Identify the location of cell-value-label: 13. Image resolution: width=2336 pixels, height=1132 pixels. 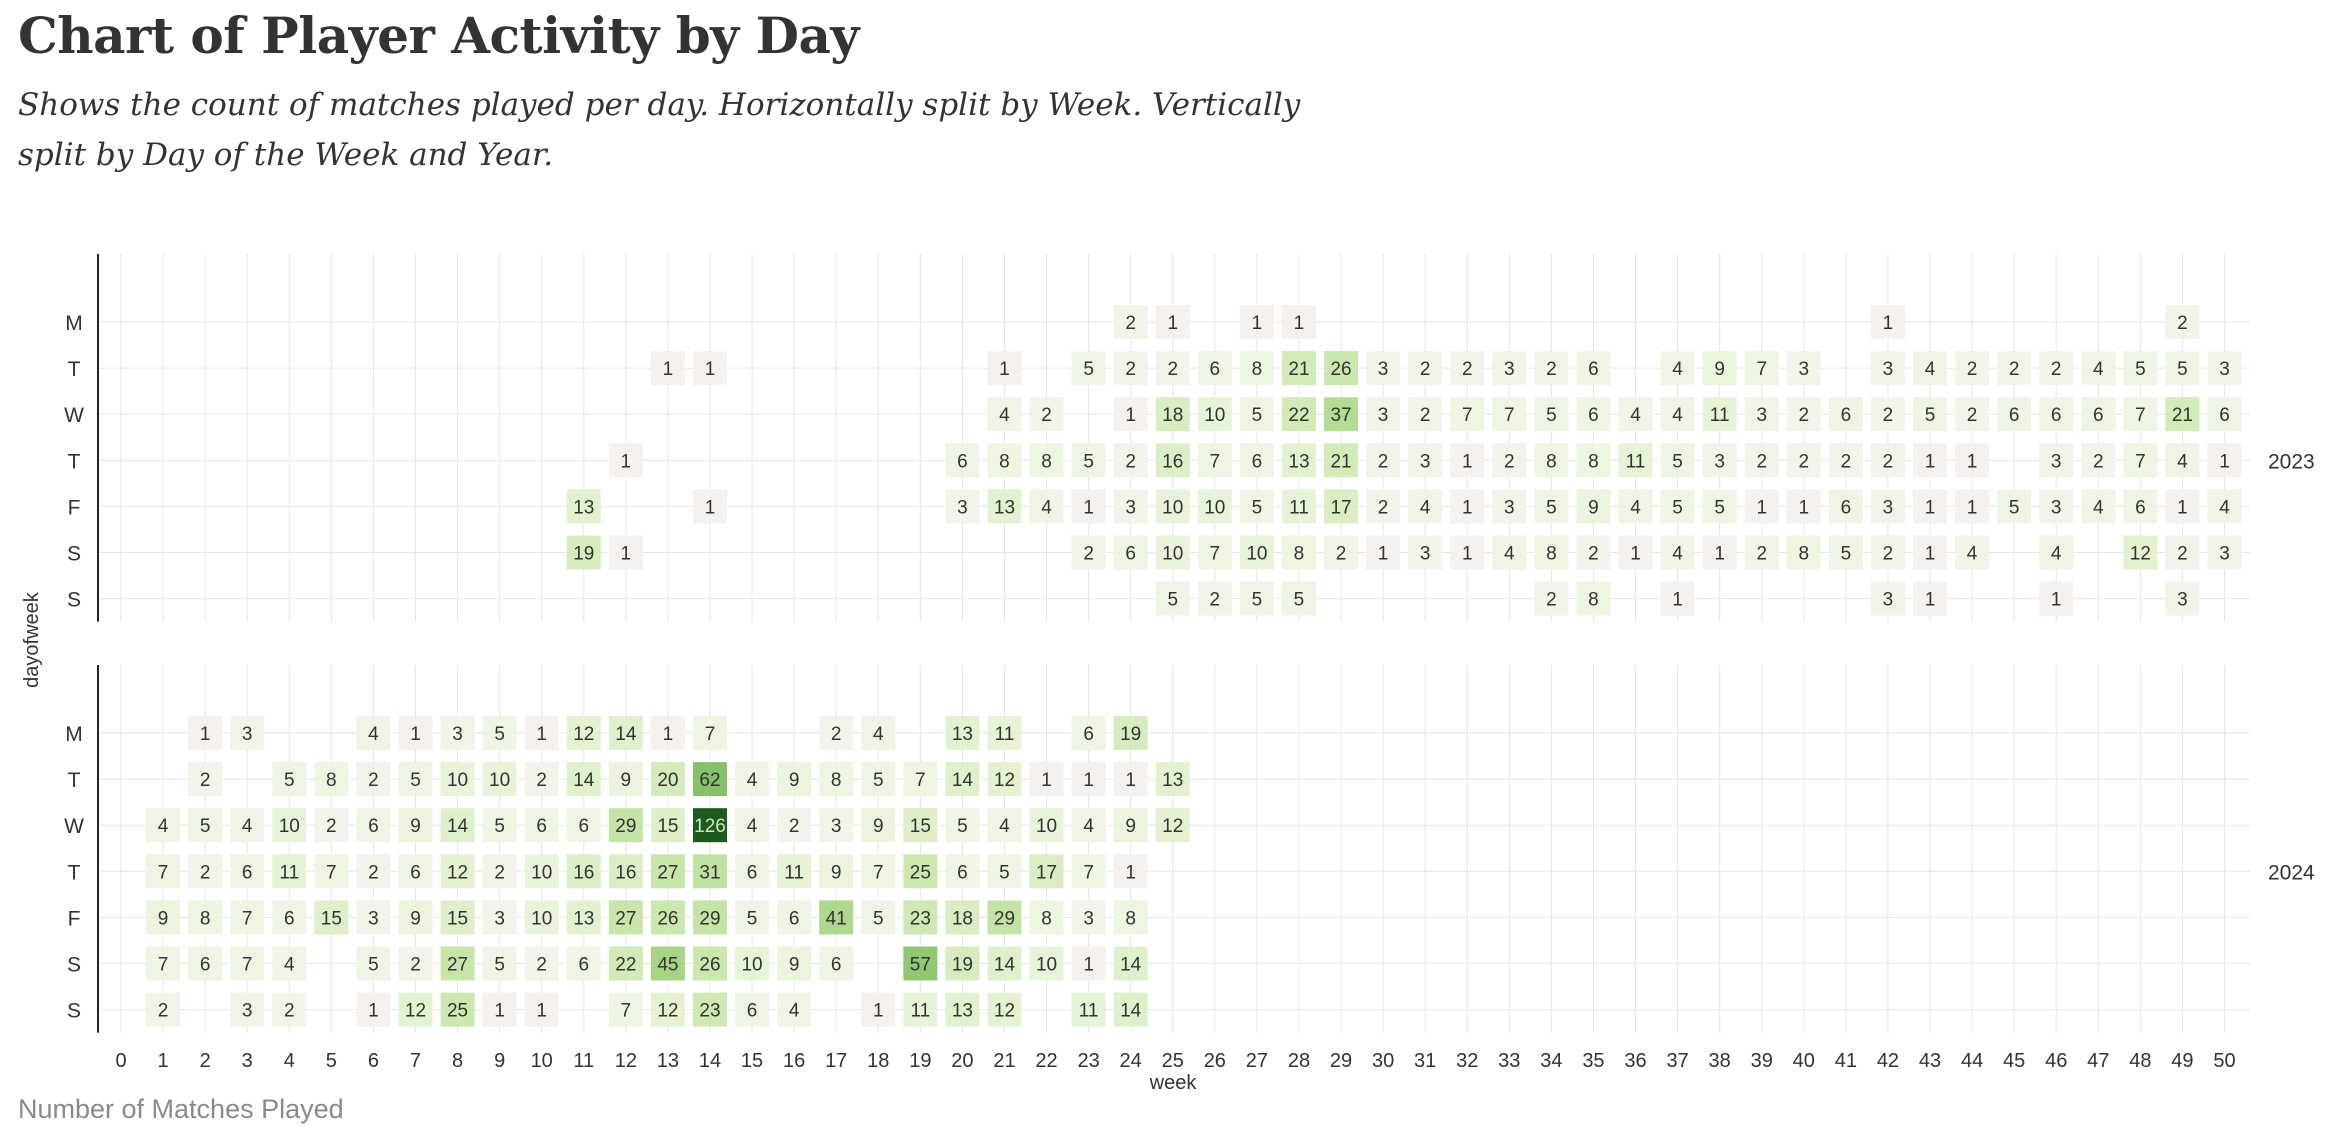
(962, 1011).